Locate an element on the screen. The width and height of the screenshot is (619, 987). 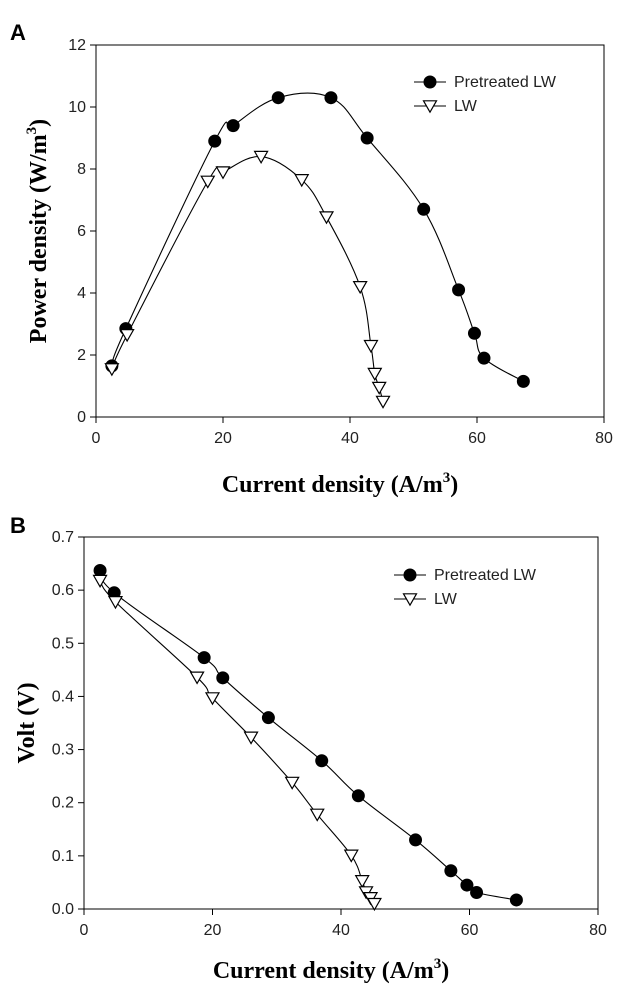
y-tick-label: 0.2 is located at coordinates (63, 803).